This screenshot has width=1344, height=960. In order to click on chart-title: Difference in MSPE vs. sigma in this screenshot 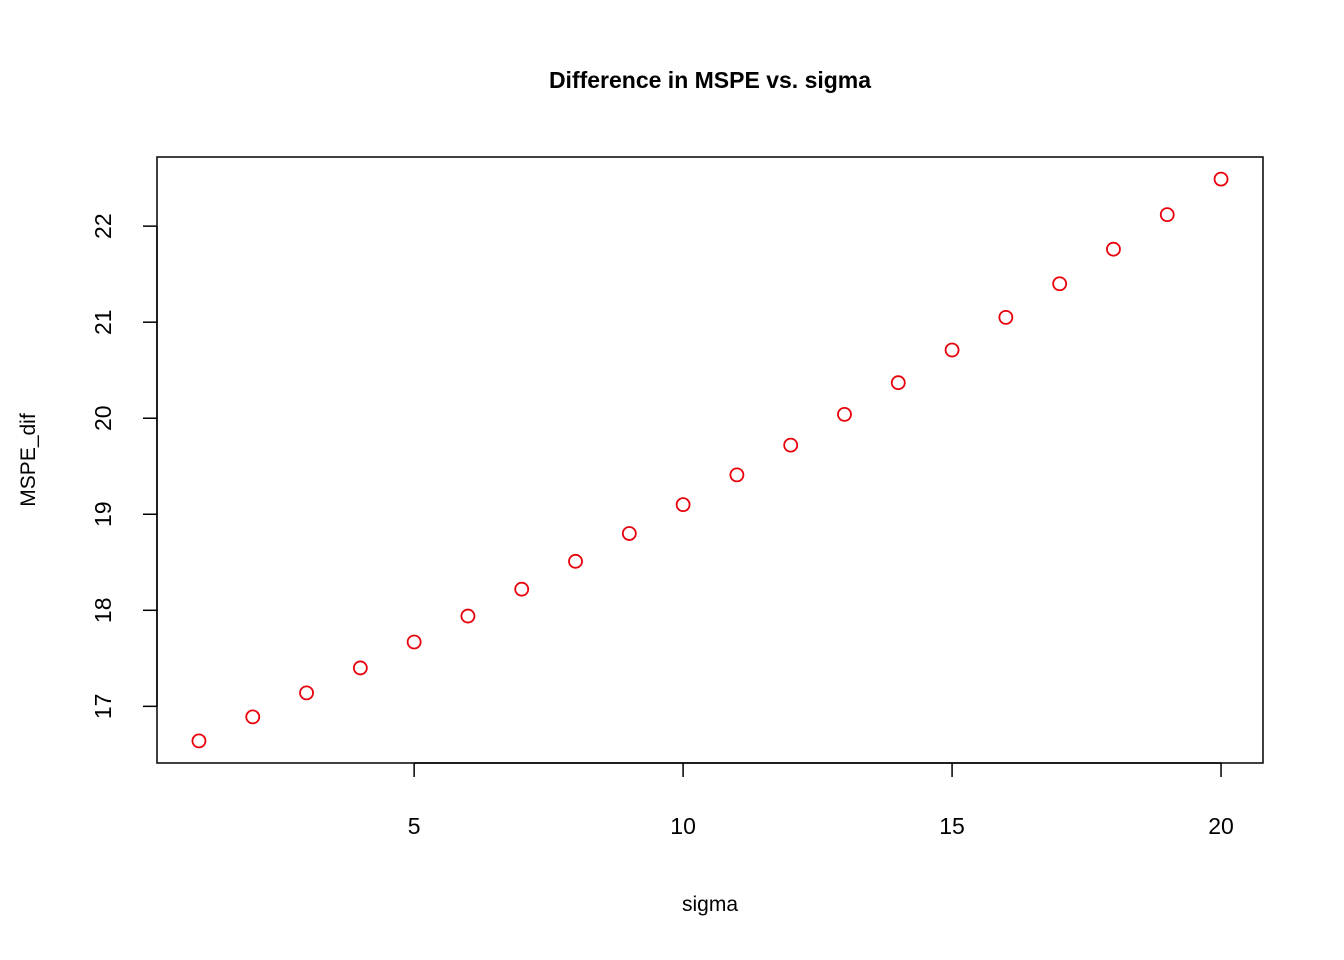, I will do `click(710, 80)`.